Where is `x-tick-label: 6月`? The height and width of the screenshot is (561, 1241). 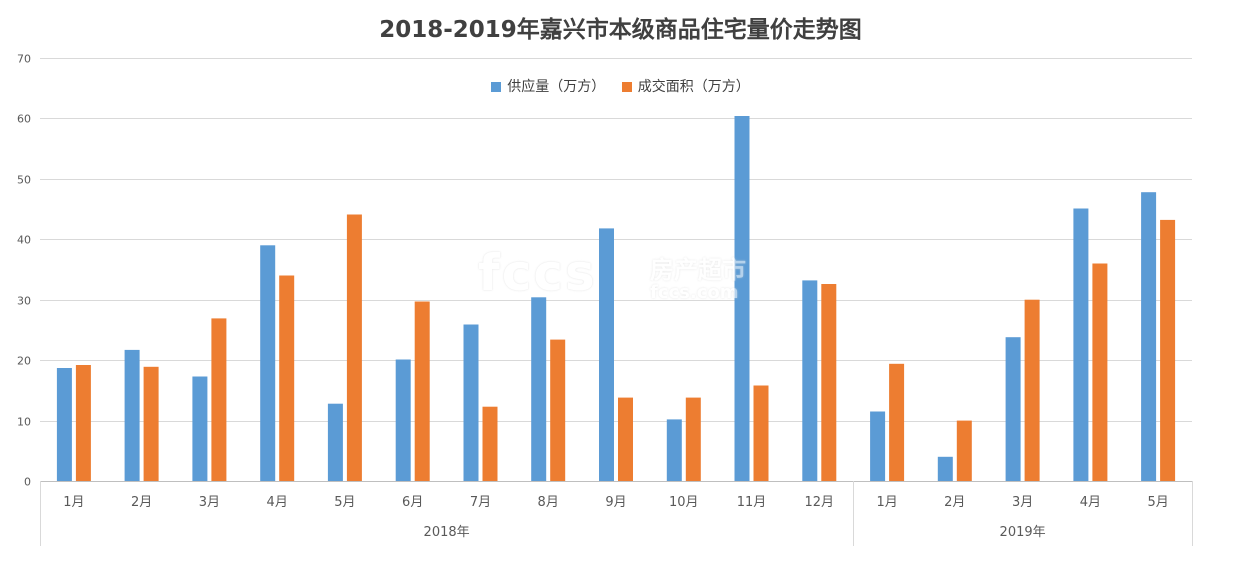
x-tick-label: 6月 is located at coordinates (412, 502).